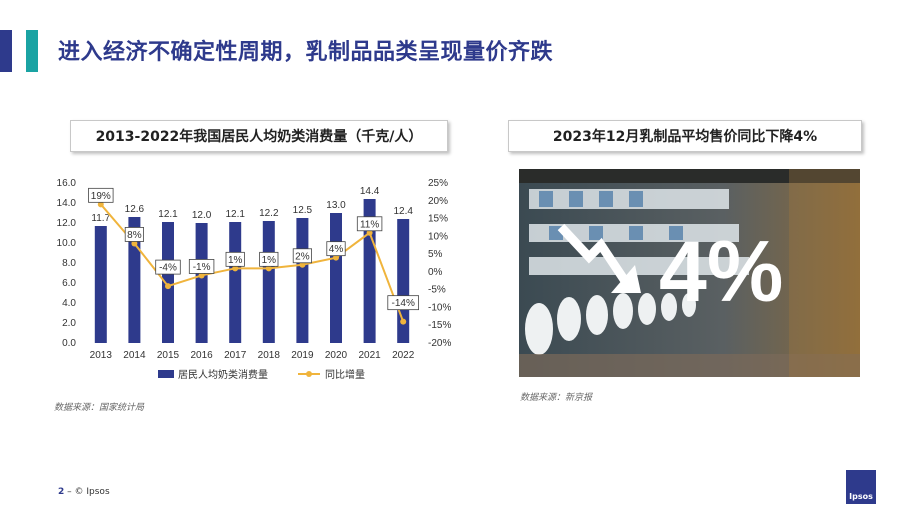  I want to click on accent-bar-navy, so click(6, 51).